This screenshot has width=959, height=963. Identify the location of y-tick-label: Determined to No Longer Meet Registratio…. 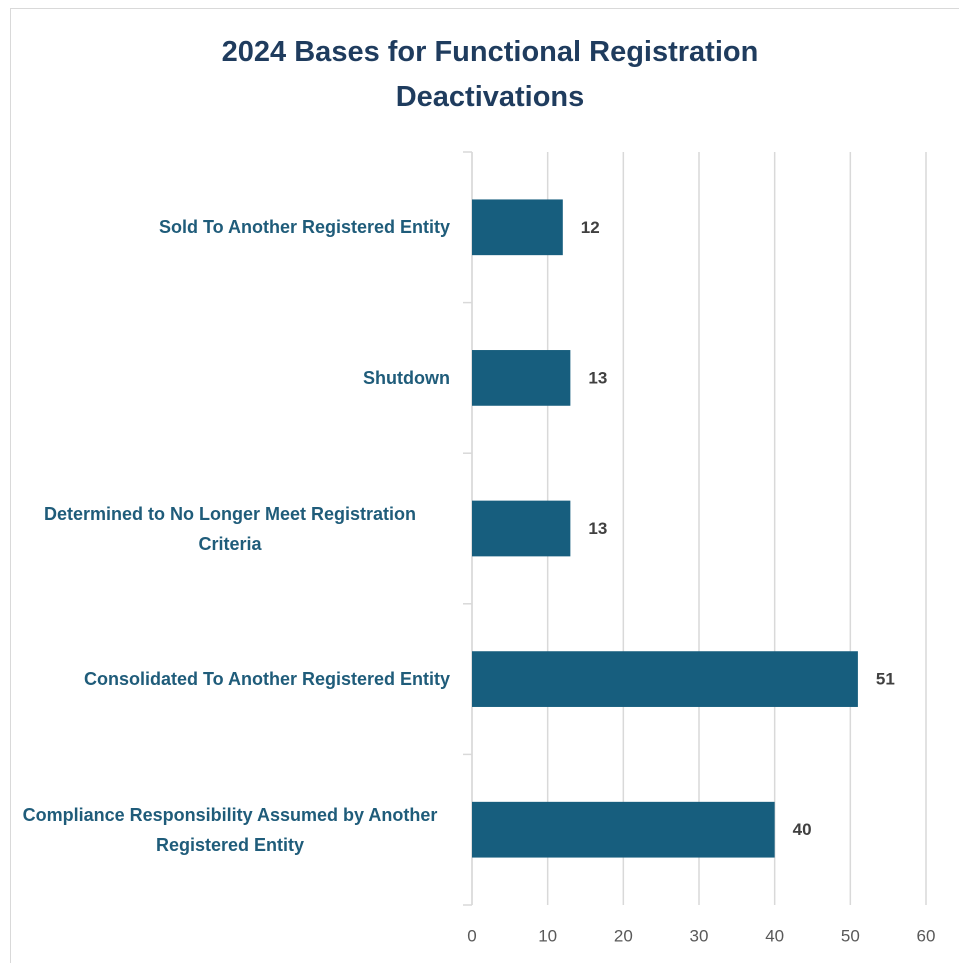
(230, 528).